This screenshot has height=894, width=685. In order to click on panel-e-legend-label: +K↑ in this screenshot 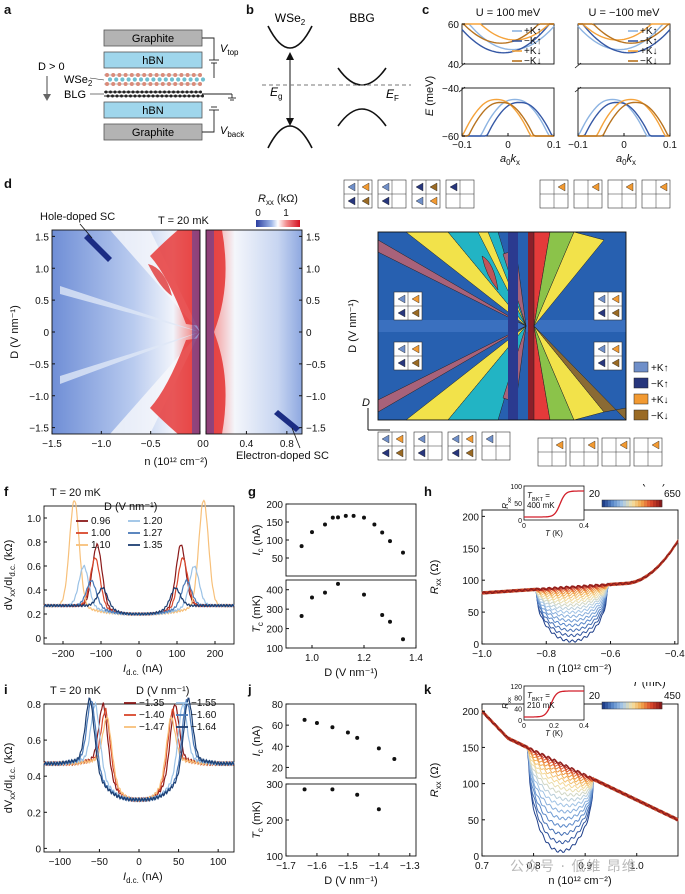, I will do `click(660, 368)`.